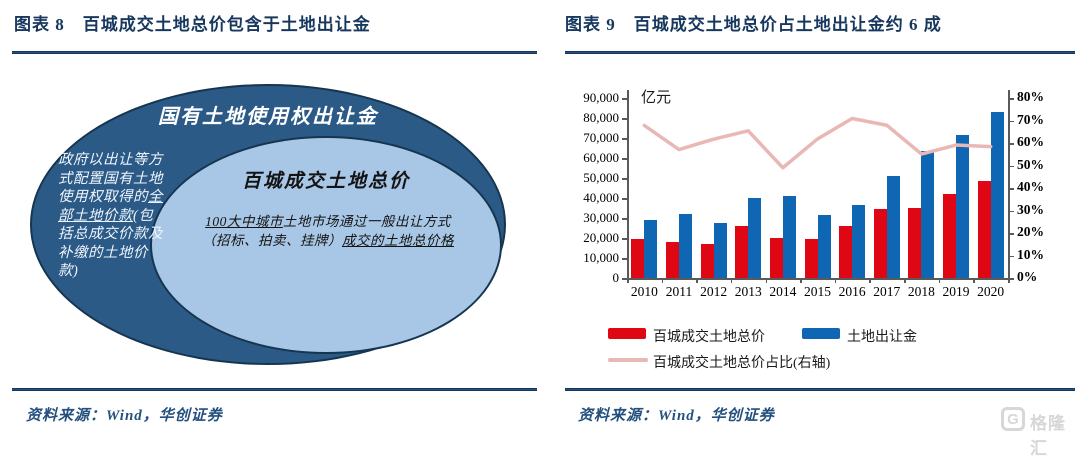 The image size is (1080, 459). Describe the element at coordinates (824, 246) in the screenshot. I see `bar-blue-2015` at that location.